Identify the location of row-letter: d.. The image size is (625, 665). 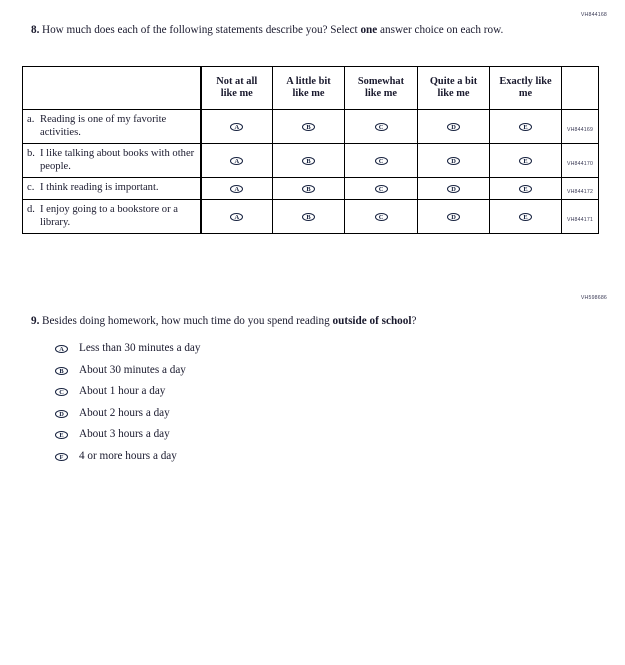
(31, 209).